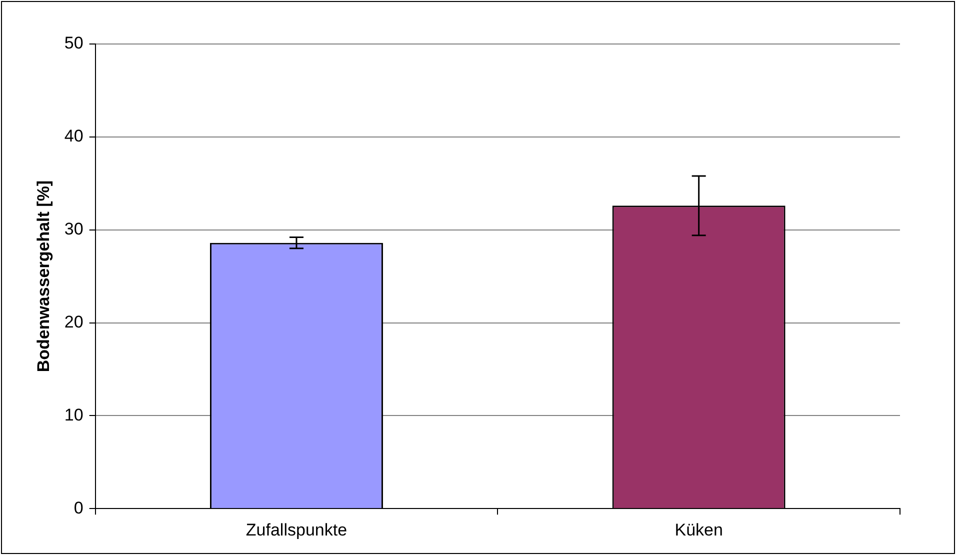  I want to click on y-tick-label: 40, so click(74, 136).